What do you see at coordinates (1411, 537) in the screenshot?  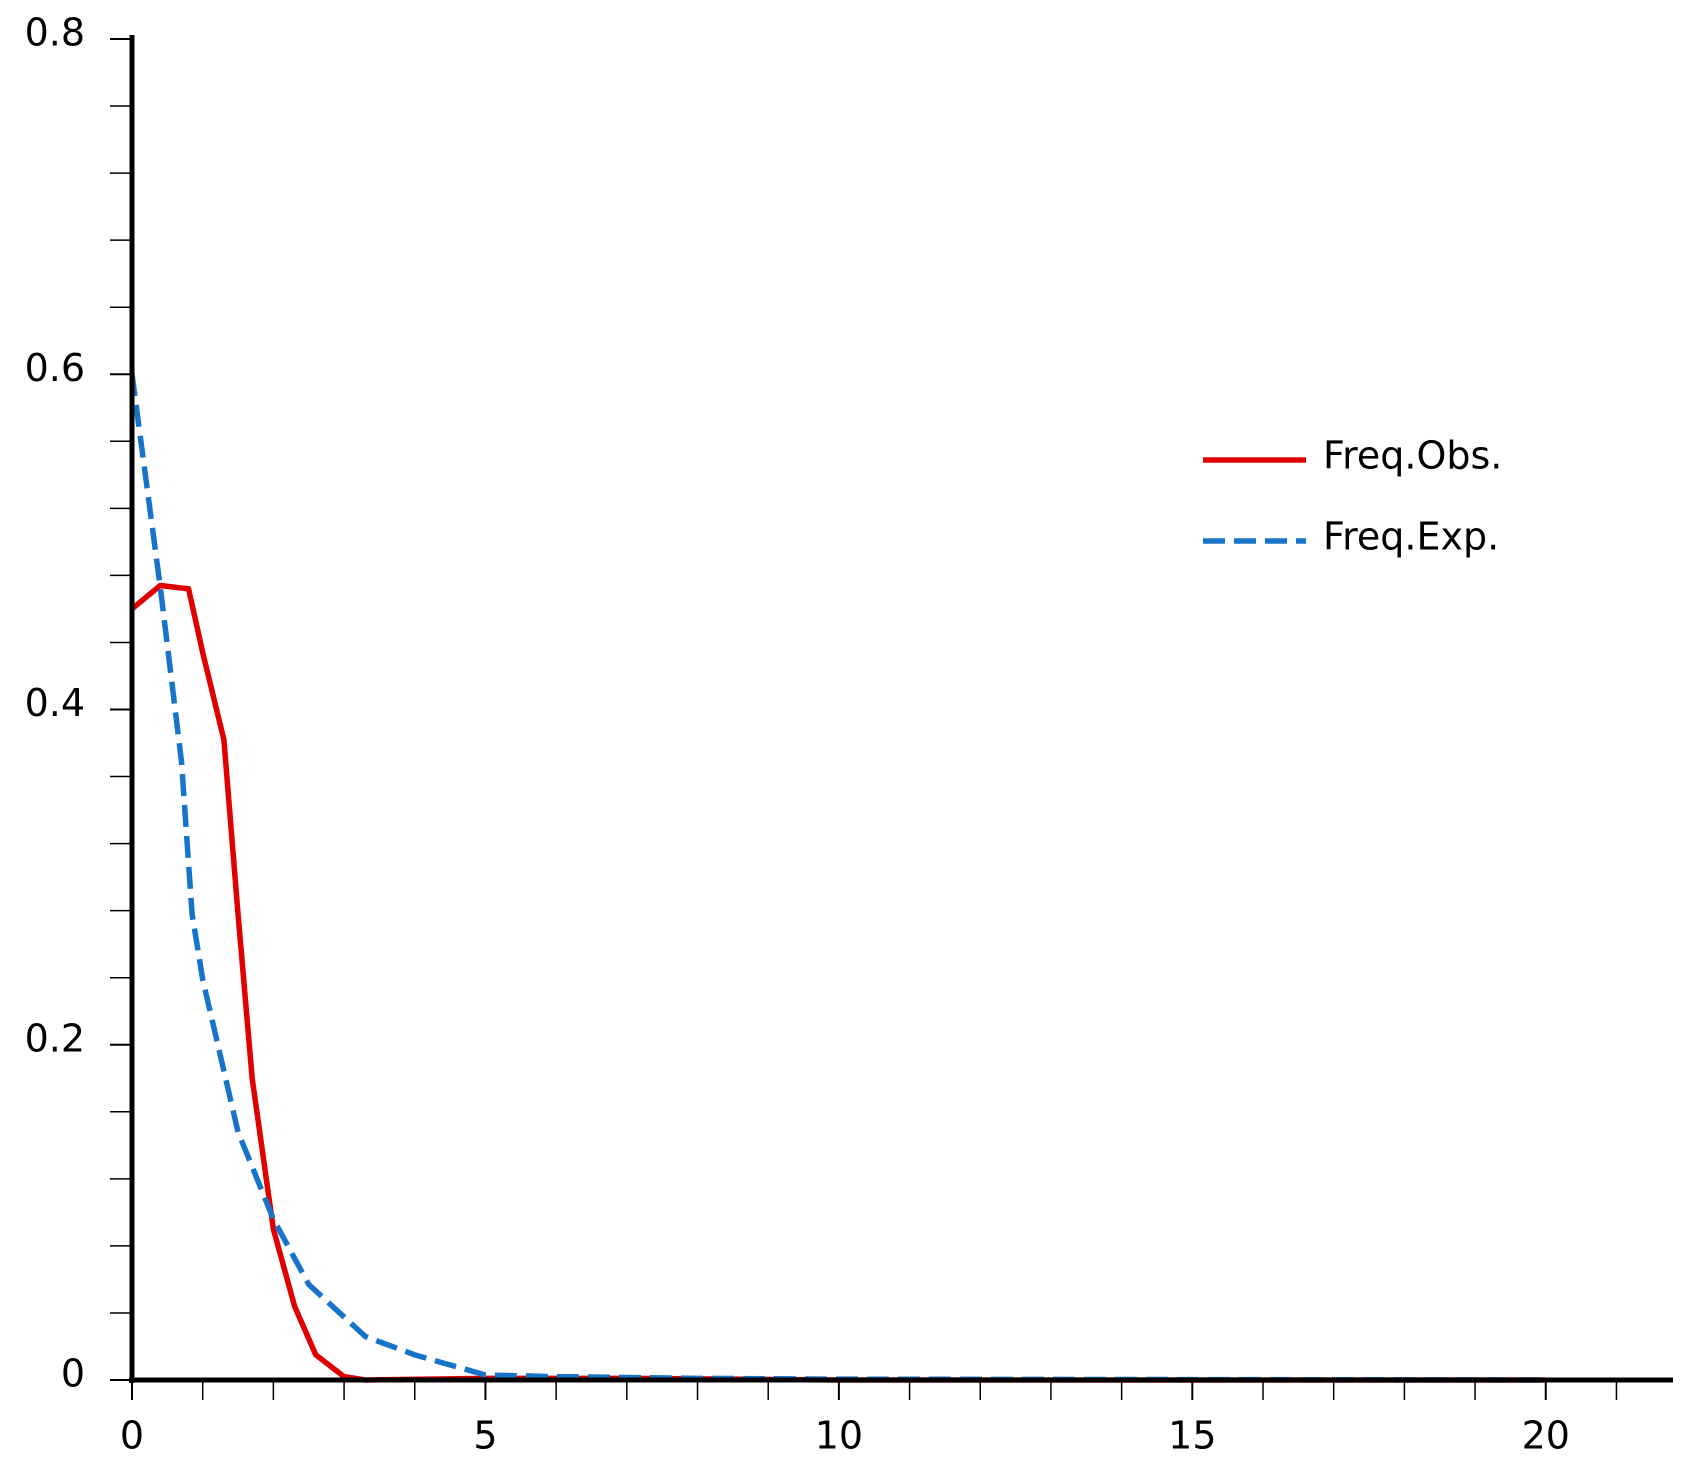 I see `legend-label: Freq.Exp.` at bounding box center [1411, 537].